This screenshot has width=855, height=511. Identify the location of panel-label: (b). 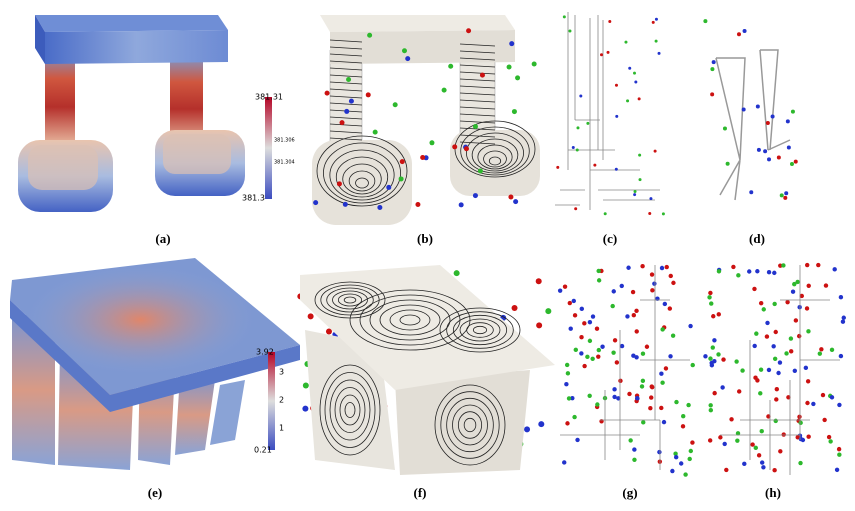
(425, 238).